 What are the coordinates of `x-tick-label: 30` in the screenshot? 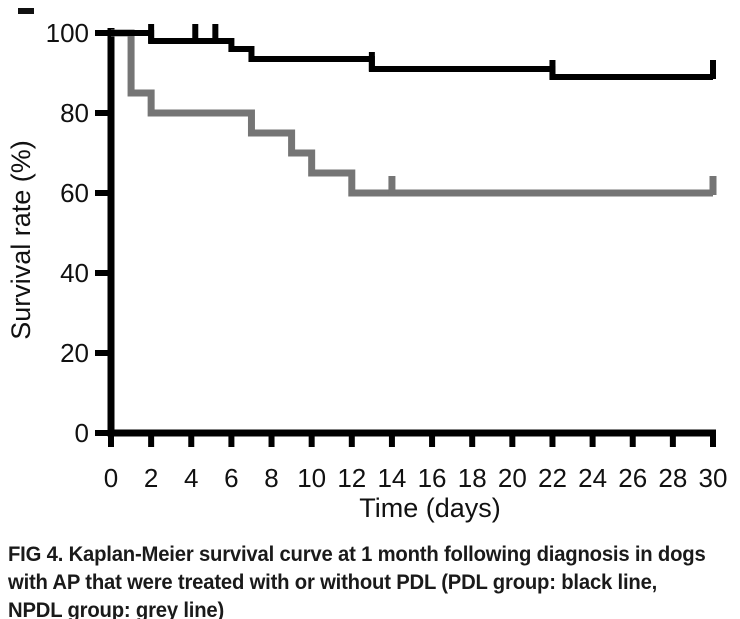 It's located at (713, 478).